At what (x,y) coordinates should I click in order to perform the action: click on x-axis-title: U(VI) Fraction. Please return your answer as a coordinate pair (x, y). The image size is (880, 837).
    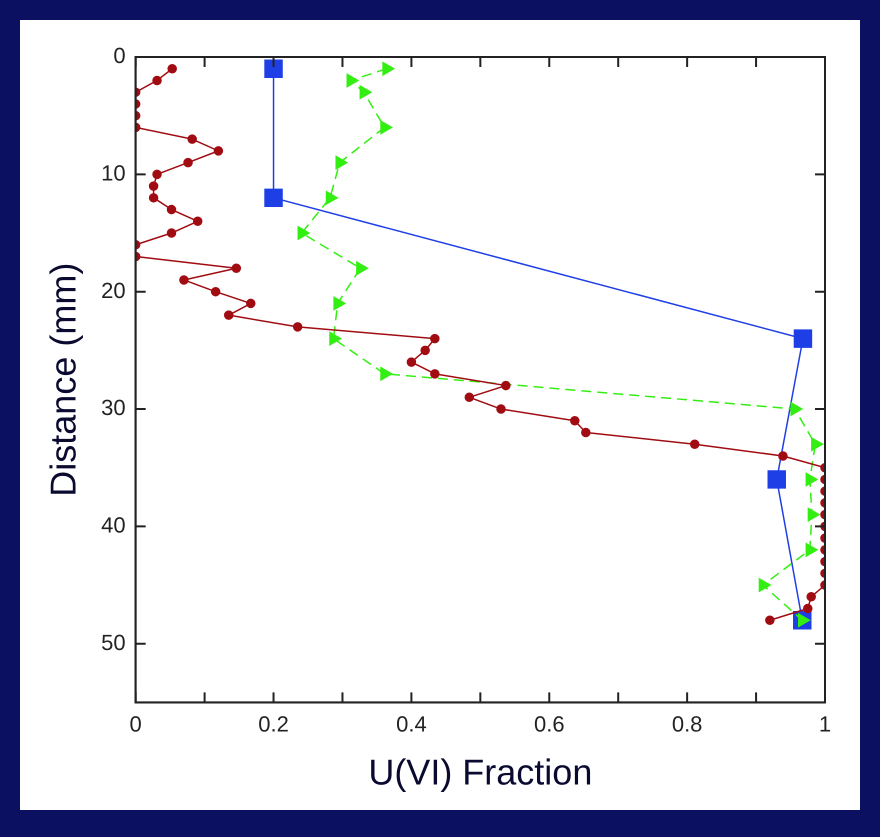
    Looking at the image, I should click on (480, 771).